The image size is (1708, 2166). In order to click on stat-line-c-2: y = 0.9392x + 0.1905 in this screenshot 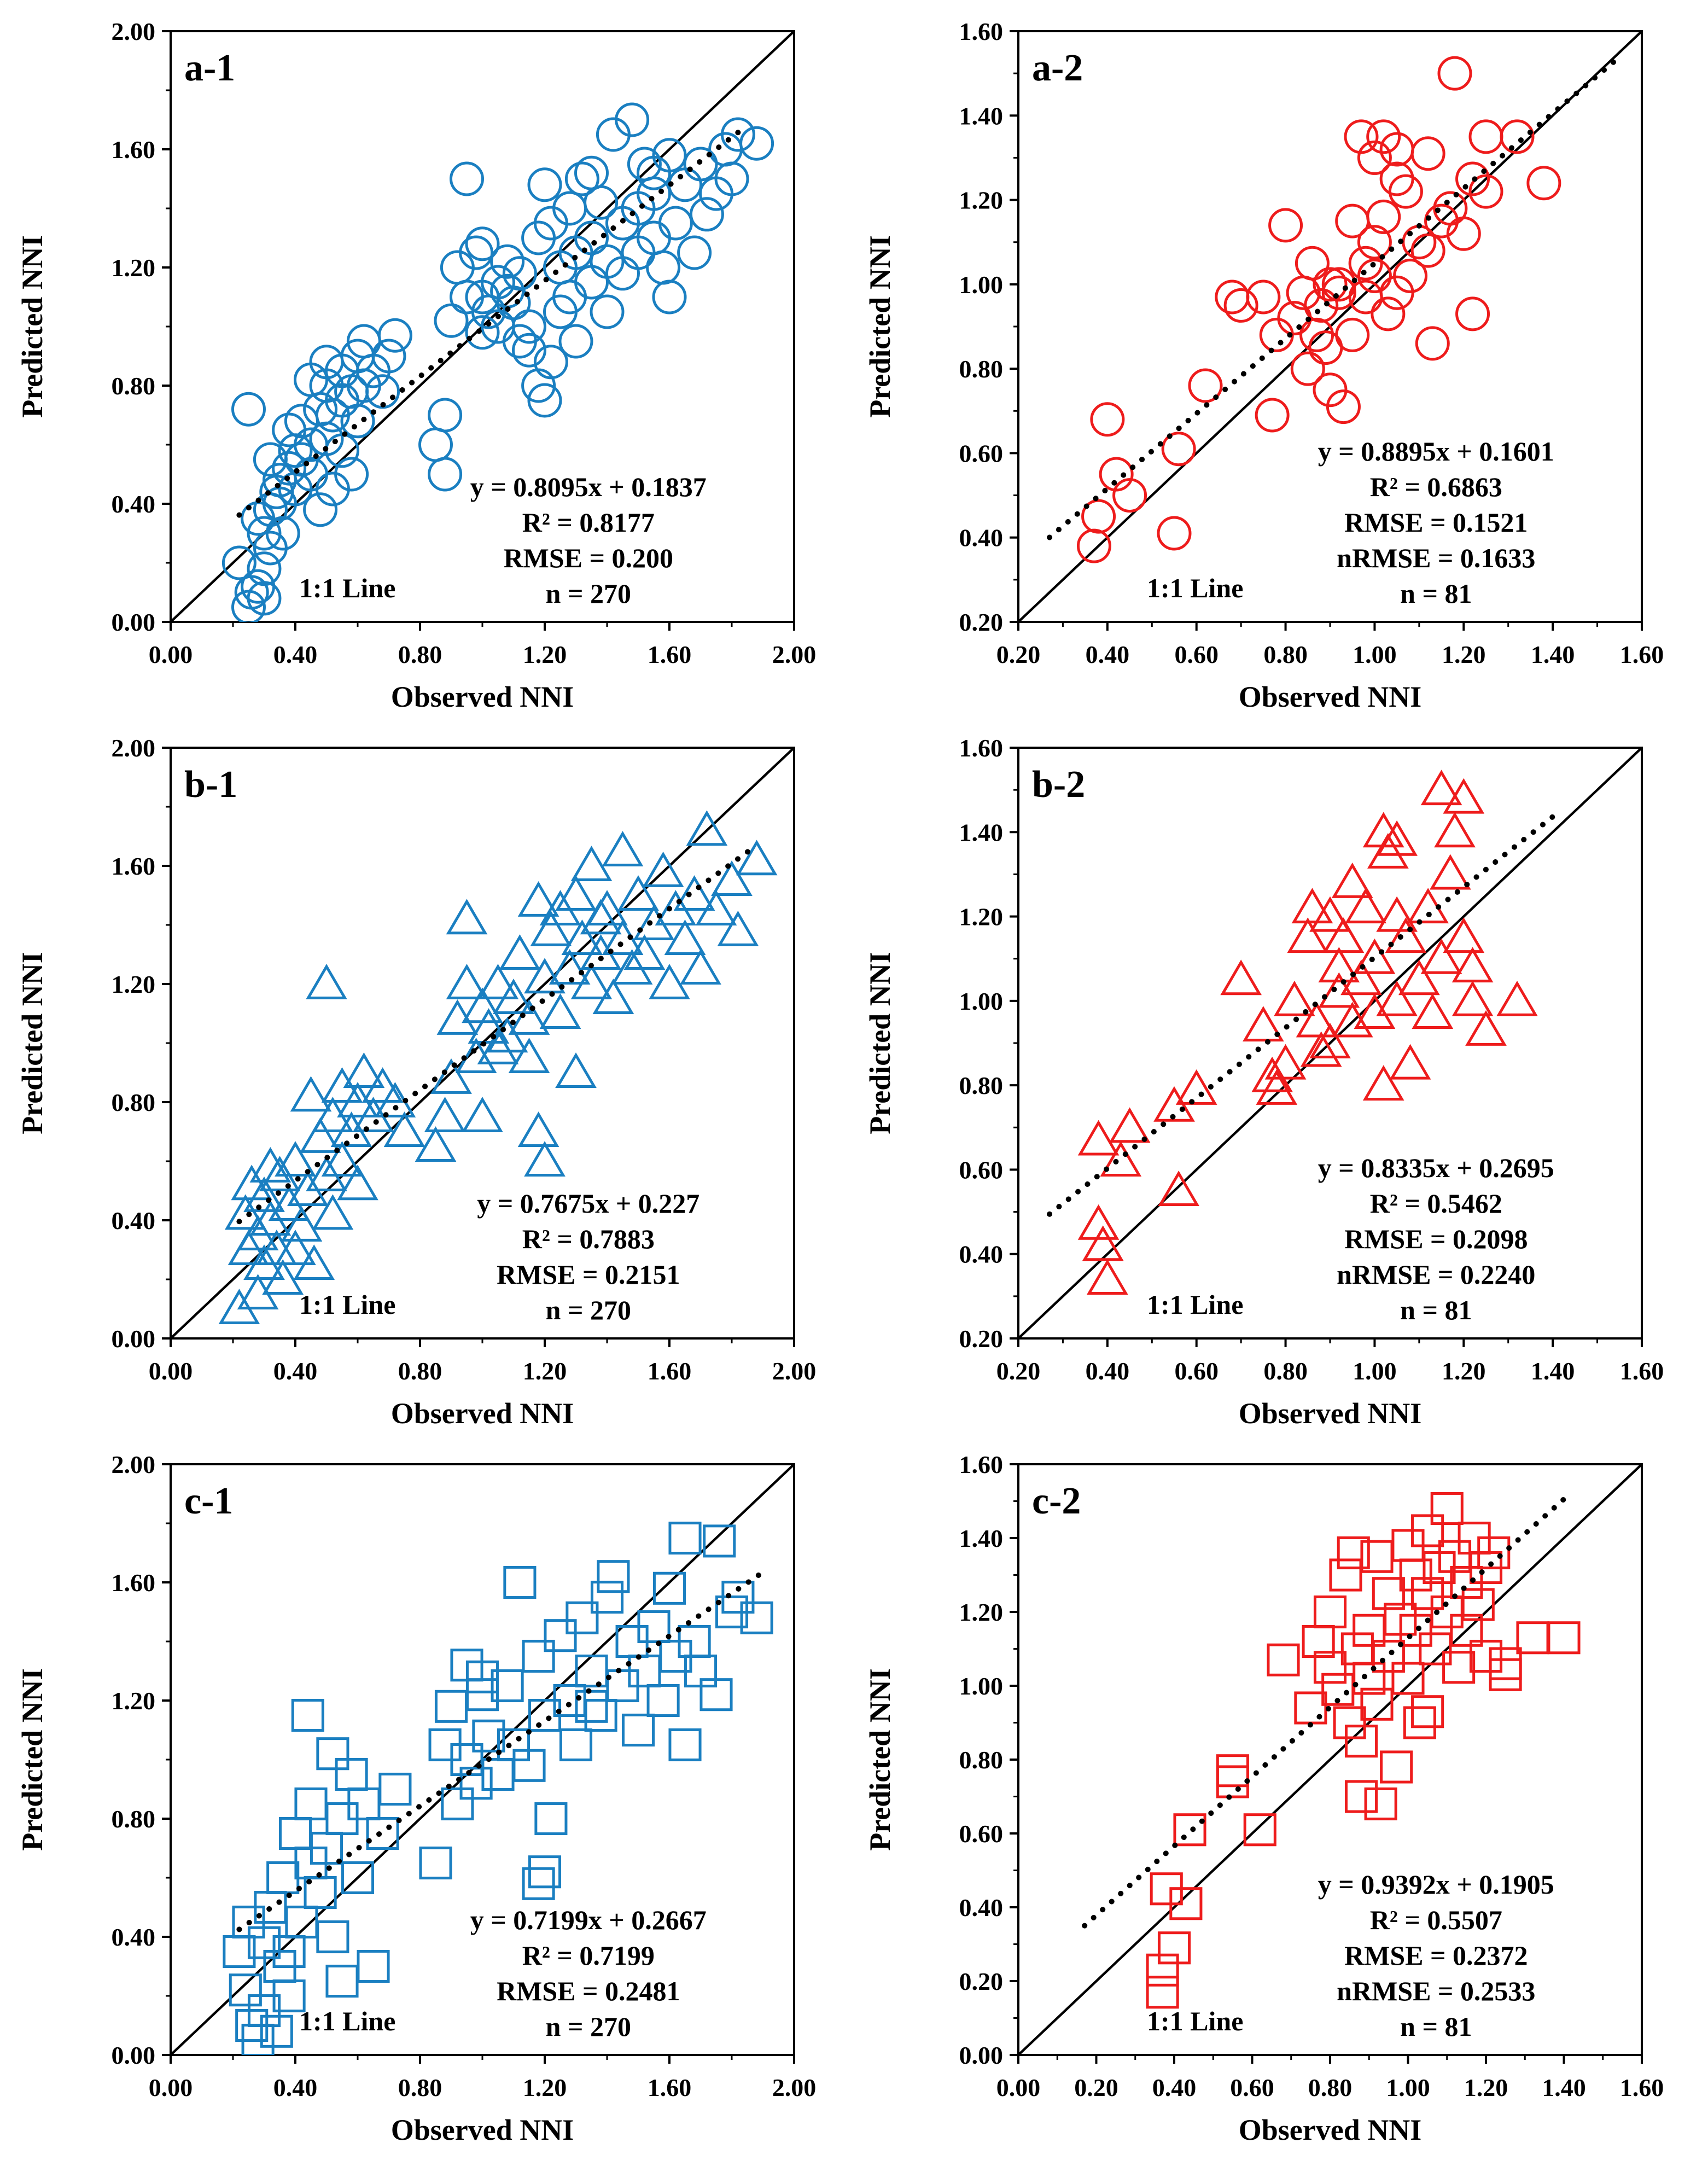, I will do `click(1436, 1885)`.